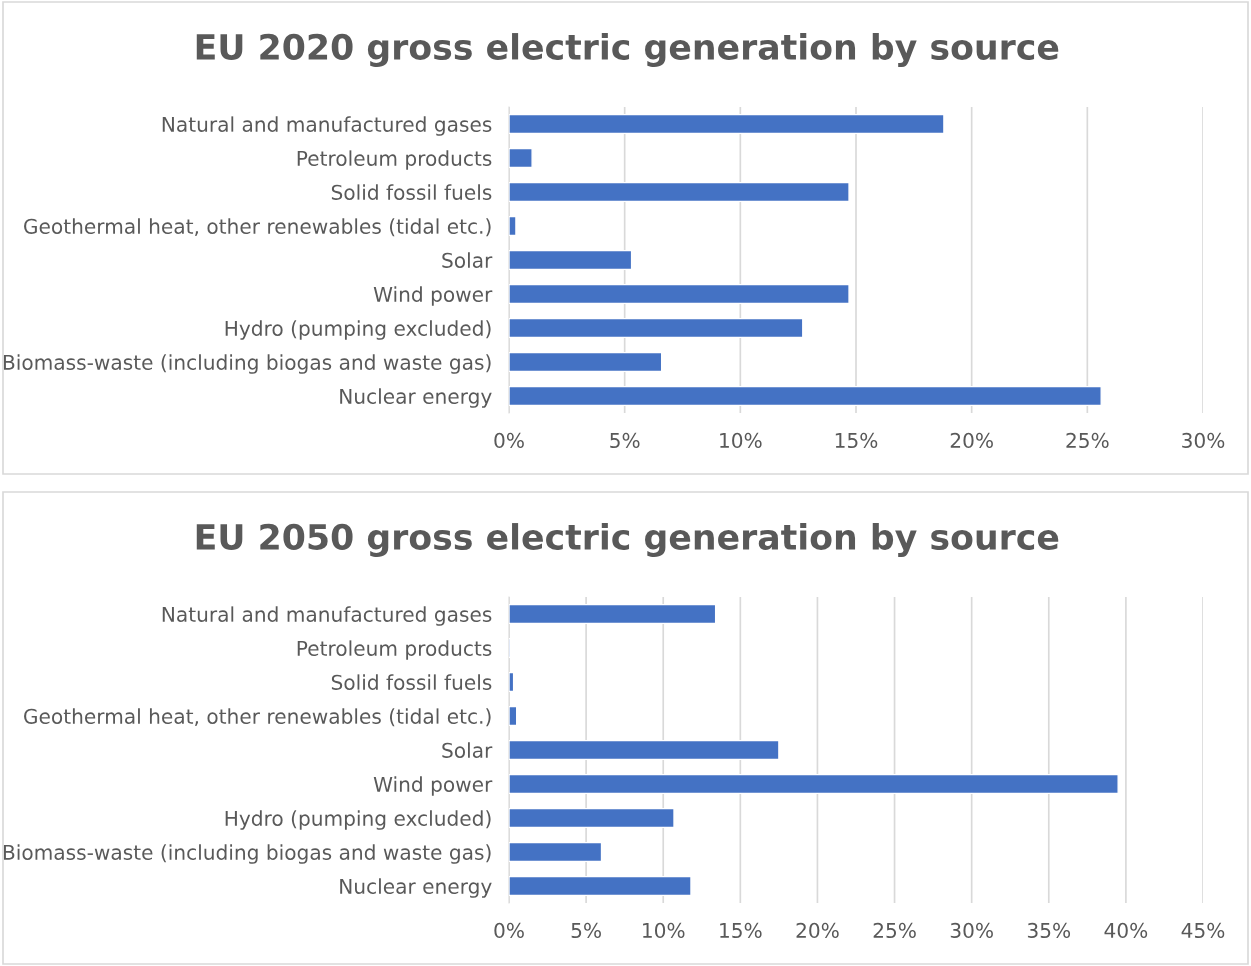 This screenshot has width=1251, height=966. What do you see at coordinates (1049, 930) in the screenshot?
I see `x-tick-label: 35%` at bounding box center [1049, 930].